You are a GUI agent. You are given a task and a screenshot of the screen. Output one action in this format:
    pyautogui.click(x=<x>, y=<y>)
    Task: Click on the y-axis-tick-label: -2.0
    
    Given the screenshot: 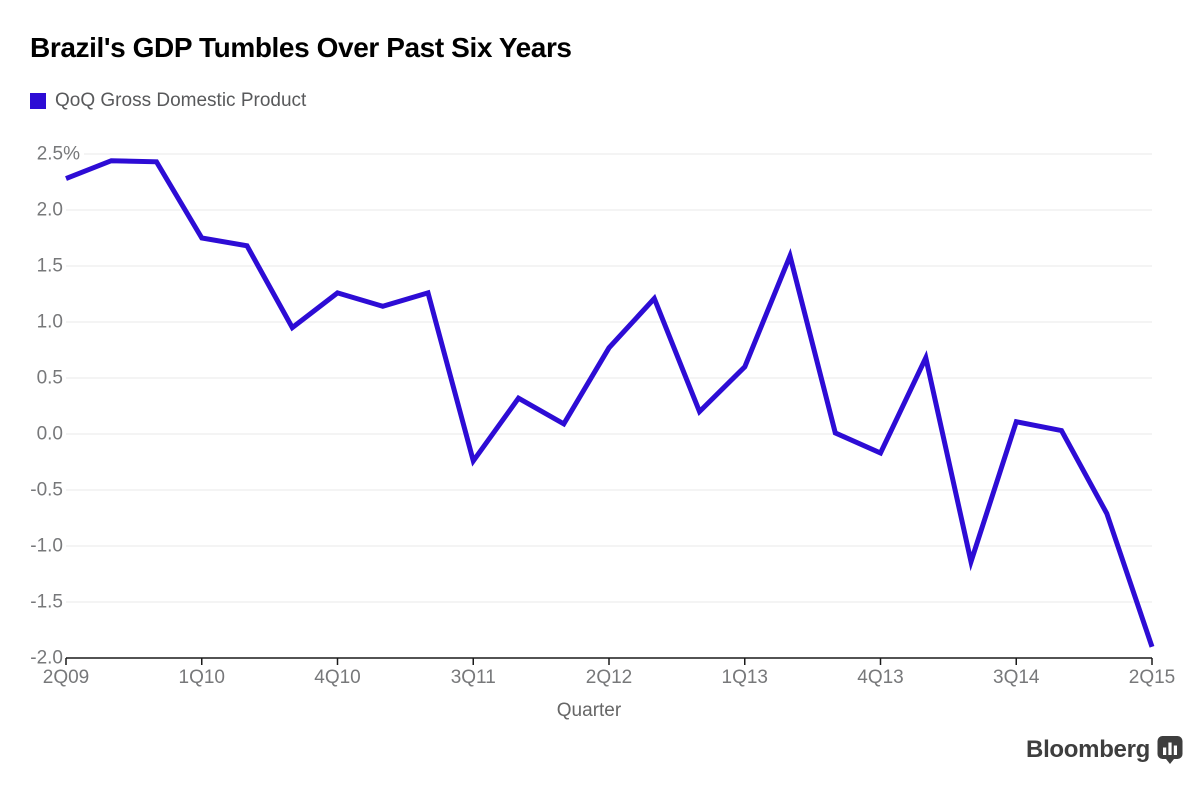 What is the action you would take?
    pyautogui.click(x=46, y=658)
    